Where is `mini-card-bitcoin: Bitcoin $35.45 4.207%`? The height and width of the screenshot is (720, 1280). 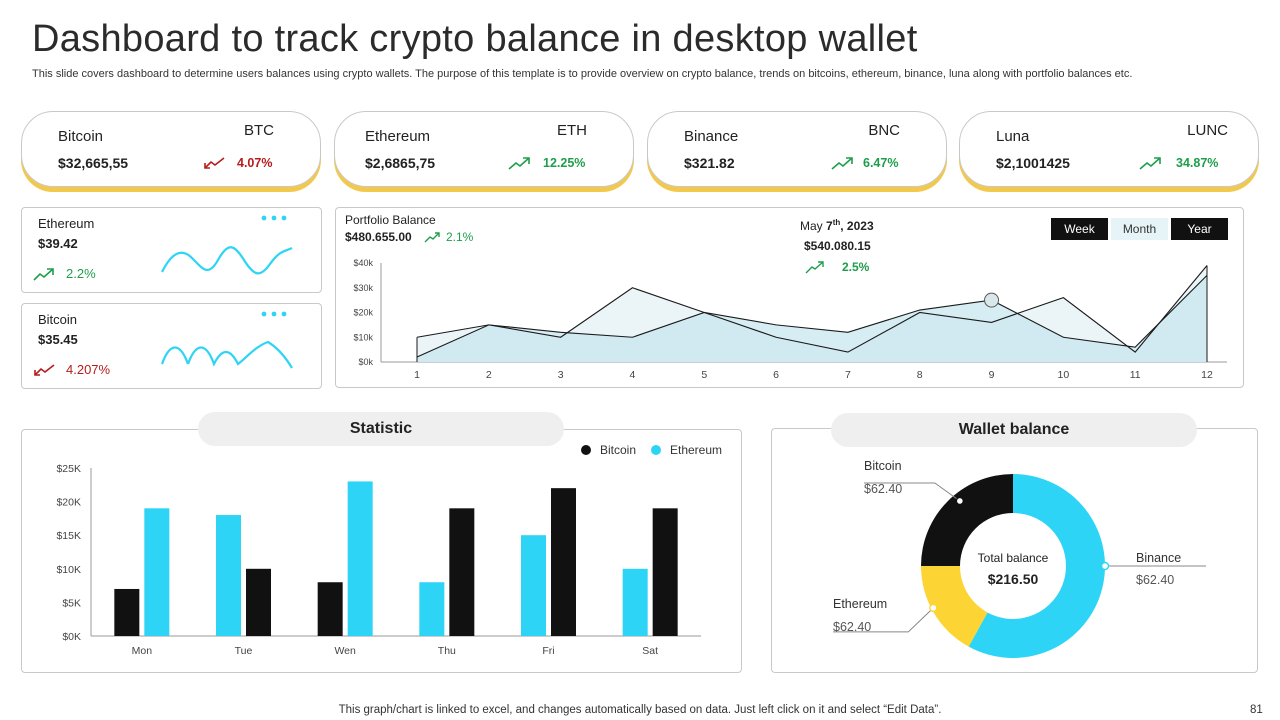
mini-card-bitcoin: Bitcoin $35.45 4.207% is located at coordinates (171, 346).